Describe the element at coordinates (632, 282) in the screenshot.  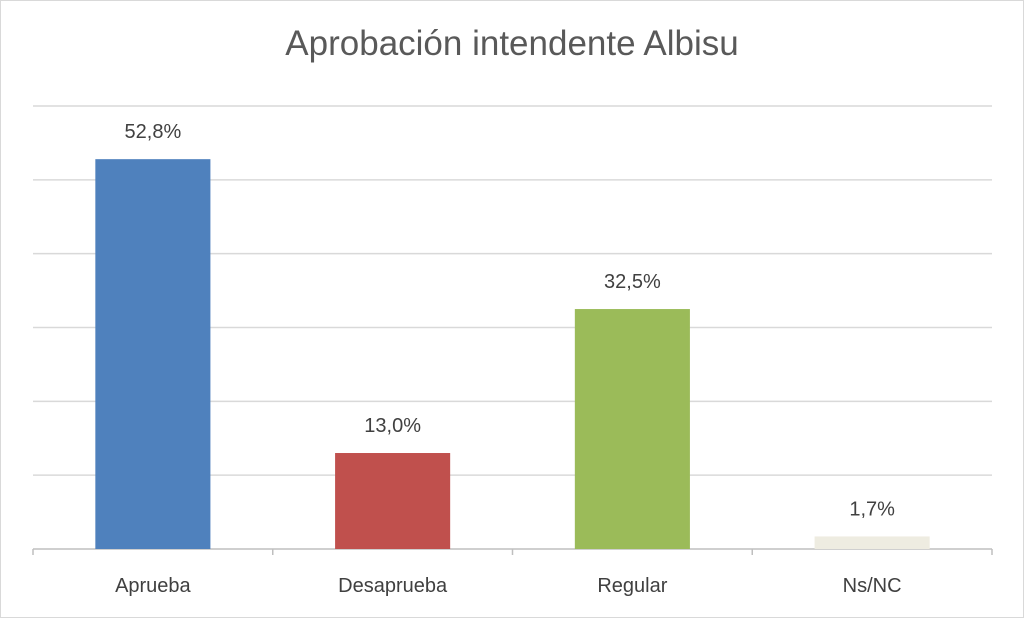
I see `data-label: 32,5%` at that location.